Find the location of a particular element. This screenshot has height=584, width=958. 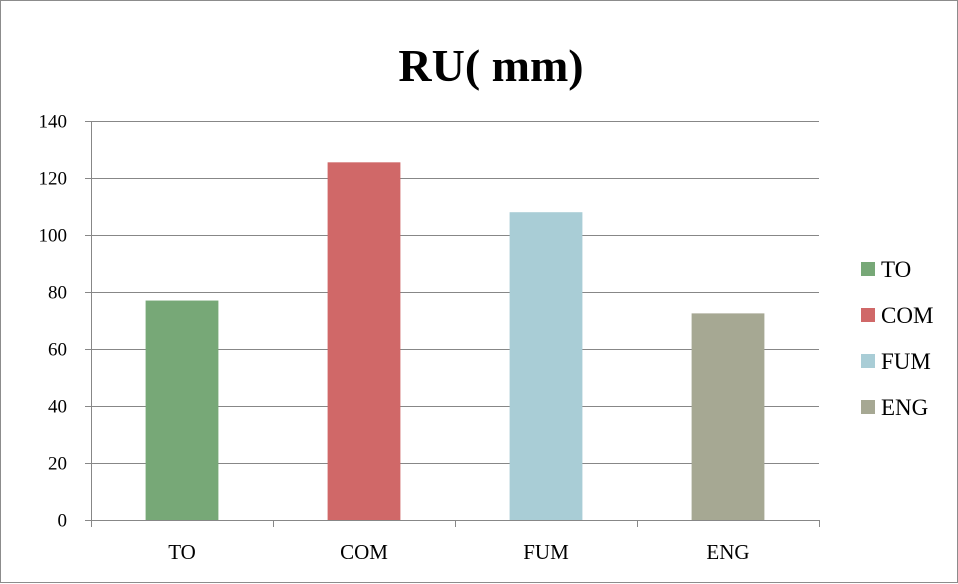

bar-com is located at coordinates (364, 341).